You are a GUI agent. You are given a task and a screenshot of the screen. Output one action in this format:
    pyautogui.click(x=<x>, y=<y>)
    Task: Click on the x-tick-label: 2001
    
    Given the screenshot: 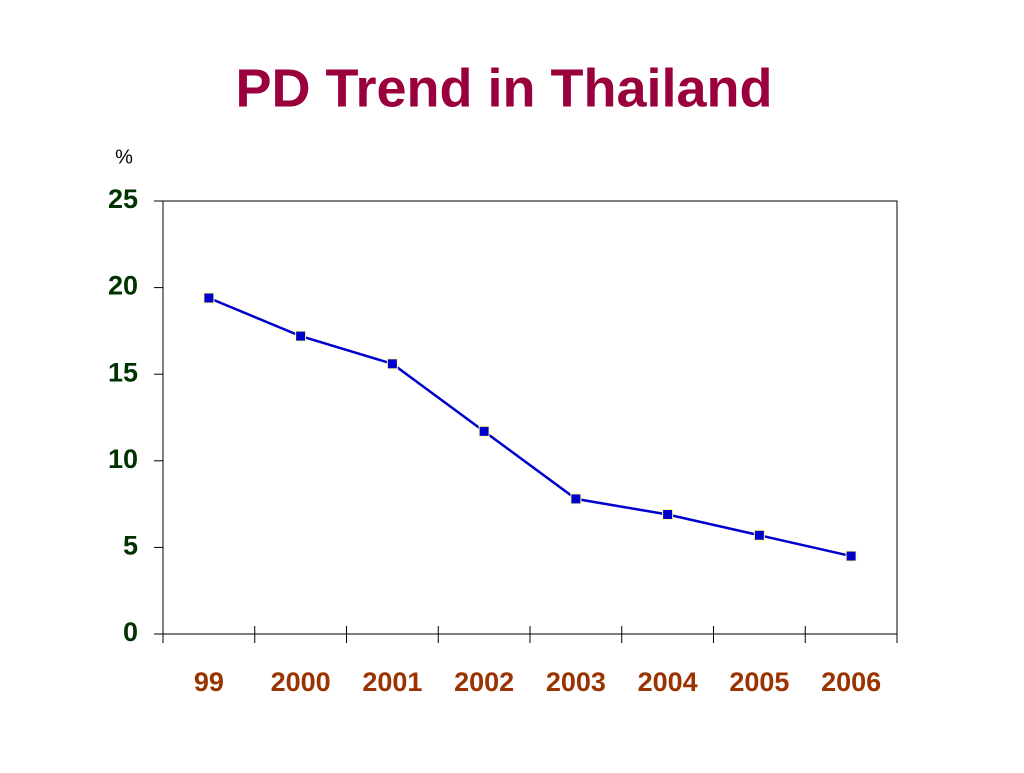 What is the action you would take?
    pyautogui.click(x=392, y=682)
    